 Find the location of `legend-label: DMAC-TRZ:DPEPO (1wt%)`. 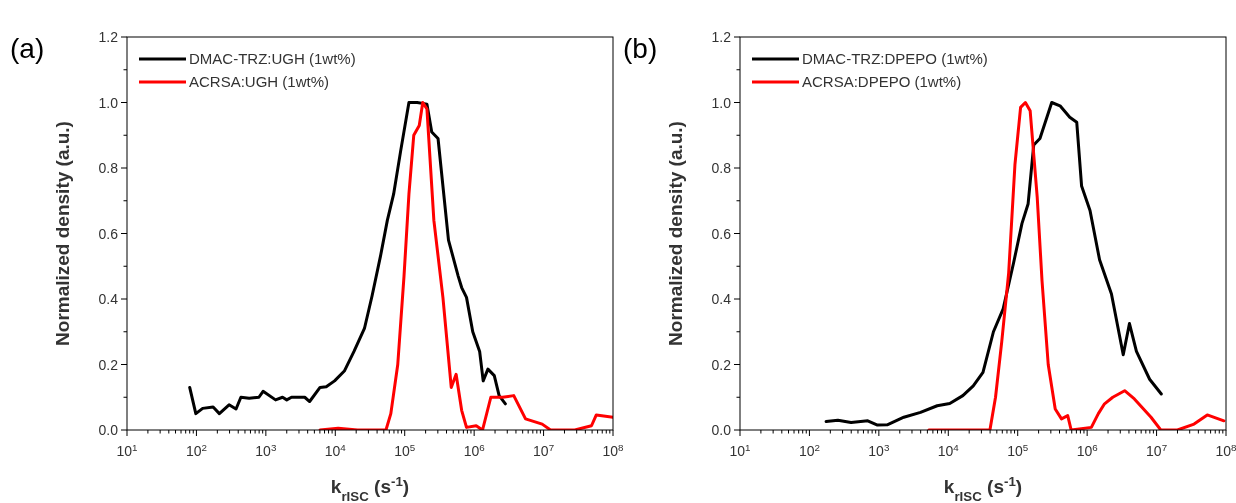

legend-label: DMAC-TRZ:DPEPO (1wt%) is located at coordinates (895, 58).